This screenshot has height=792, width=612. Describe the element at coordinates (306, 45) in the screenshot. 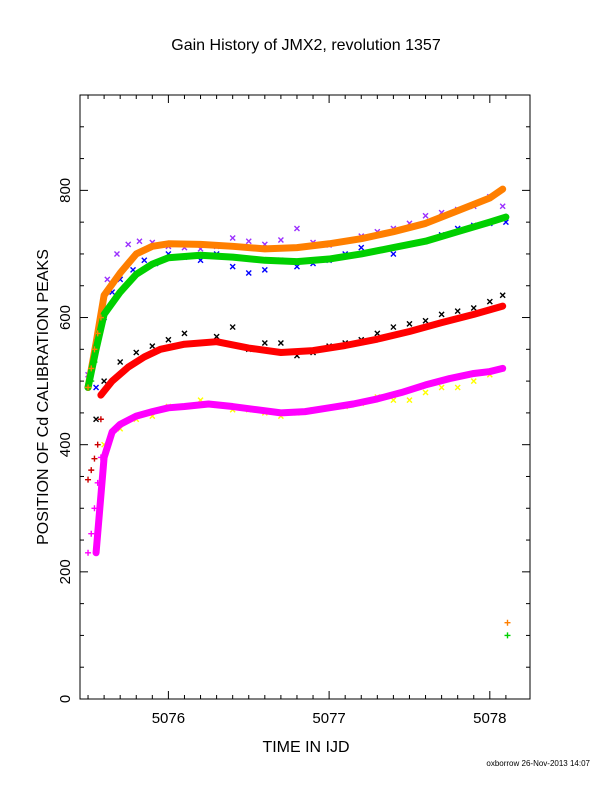

I see `chart-title: Gain History of JMX2, revolution 1357` at that location.